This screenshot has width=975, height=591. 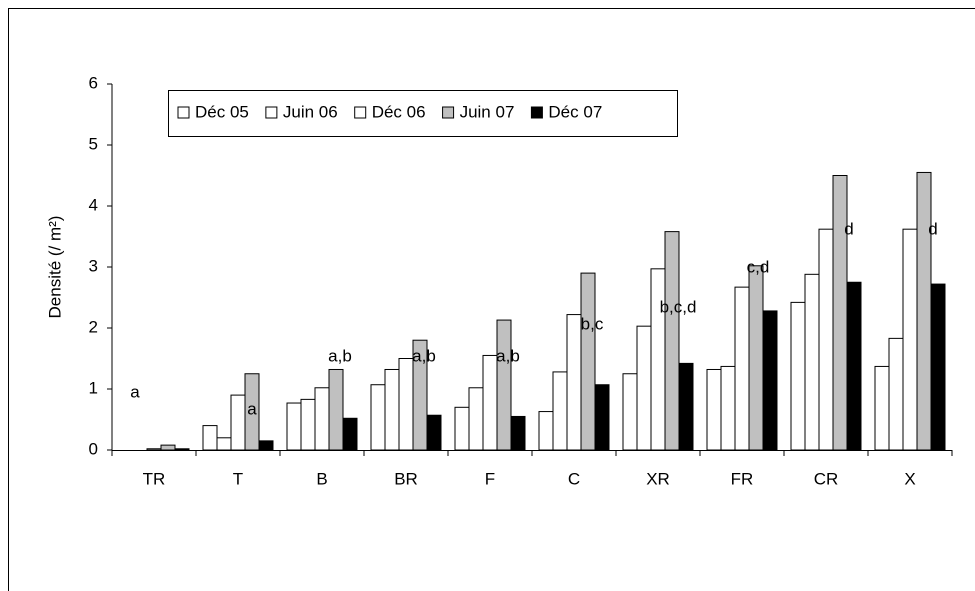 What do you see at coordinates (592, 323) in the screenshot?
I see `annotation: b,c` at bounding box center [592, 323].